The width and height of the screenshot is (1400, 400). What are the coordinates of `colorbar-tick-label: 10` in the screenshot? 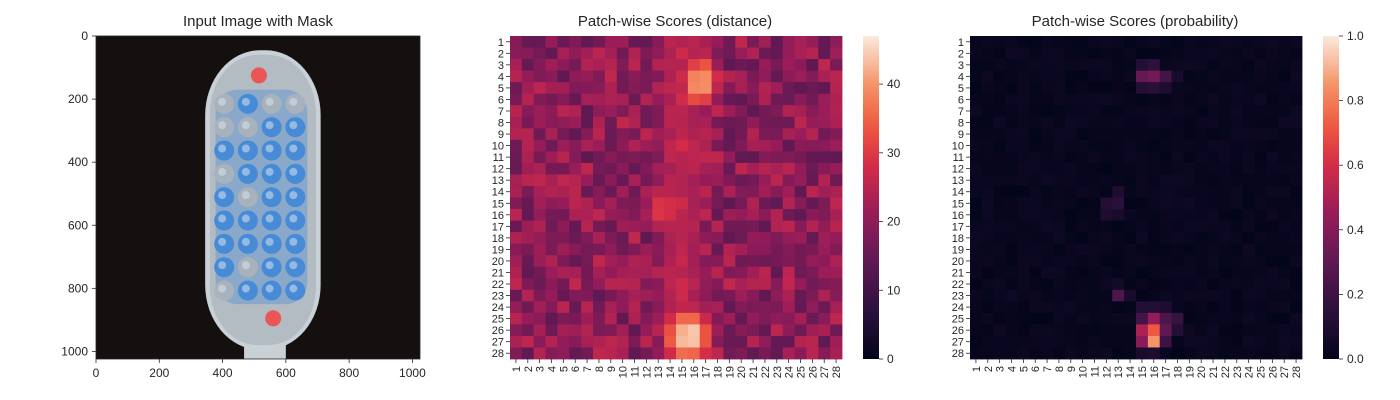 It's located at (894, 290).